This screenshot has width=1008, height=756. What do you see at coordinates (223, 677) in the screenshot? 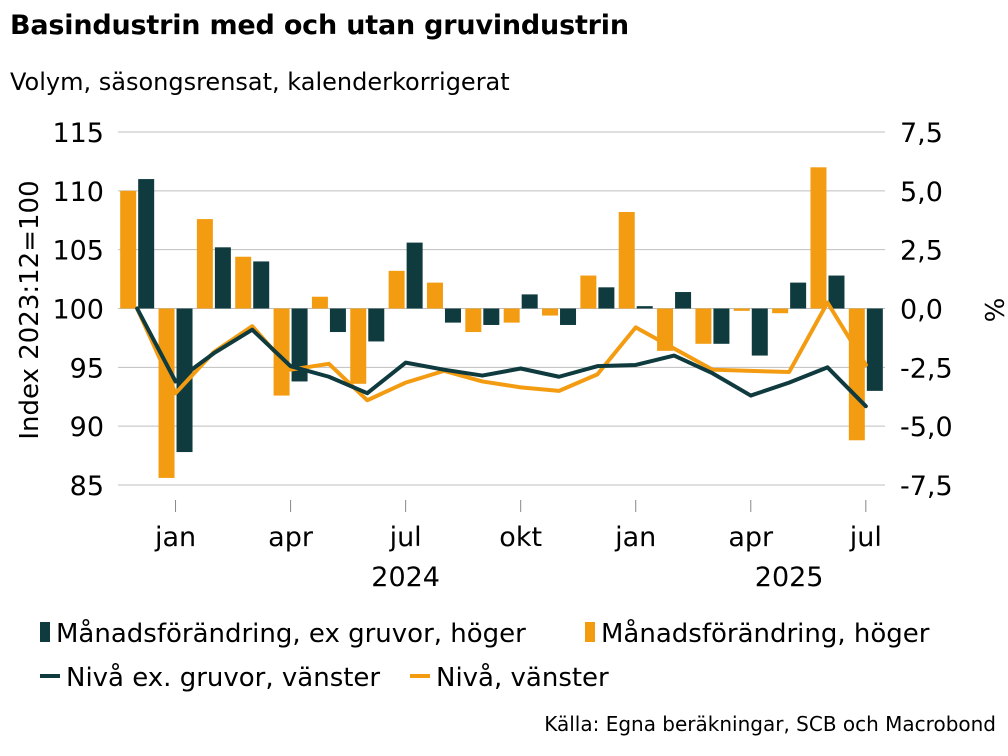
I see `legend-label: Nivå ex. gruvor, vänster` at bounding box center [223, 677].